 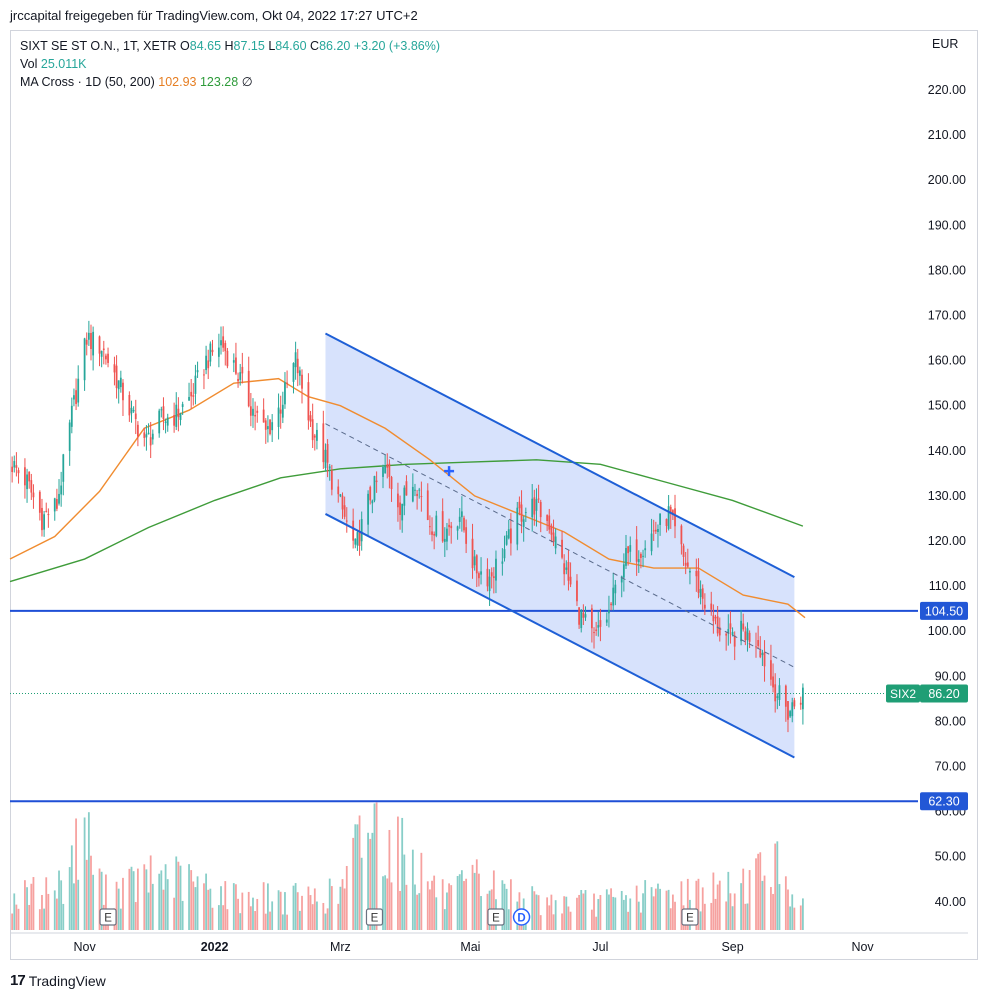 I want to click on ma-label: MA Cross · 1D (50, 200), so click(x=87, y=82).